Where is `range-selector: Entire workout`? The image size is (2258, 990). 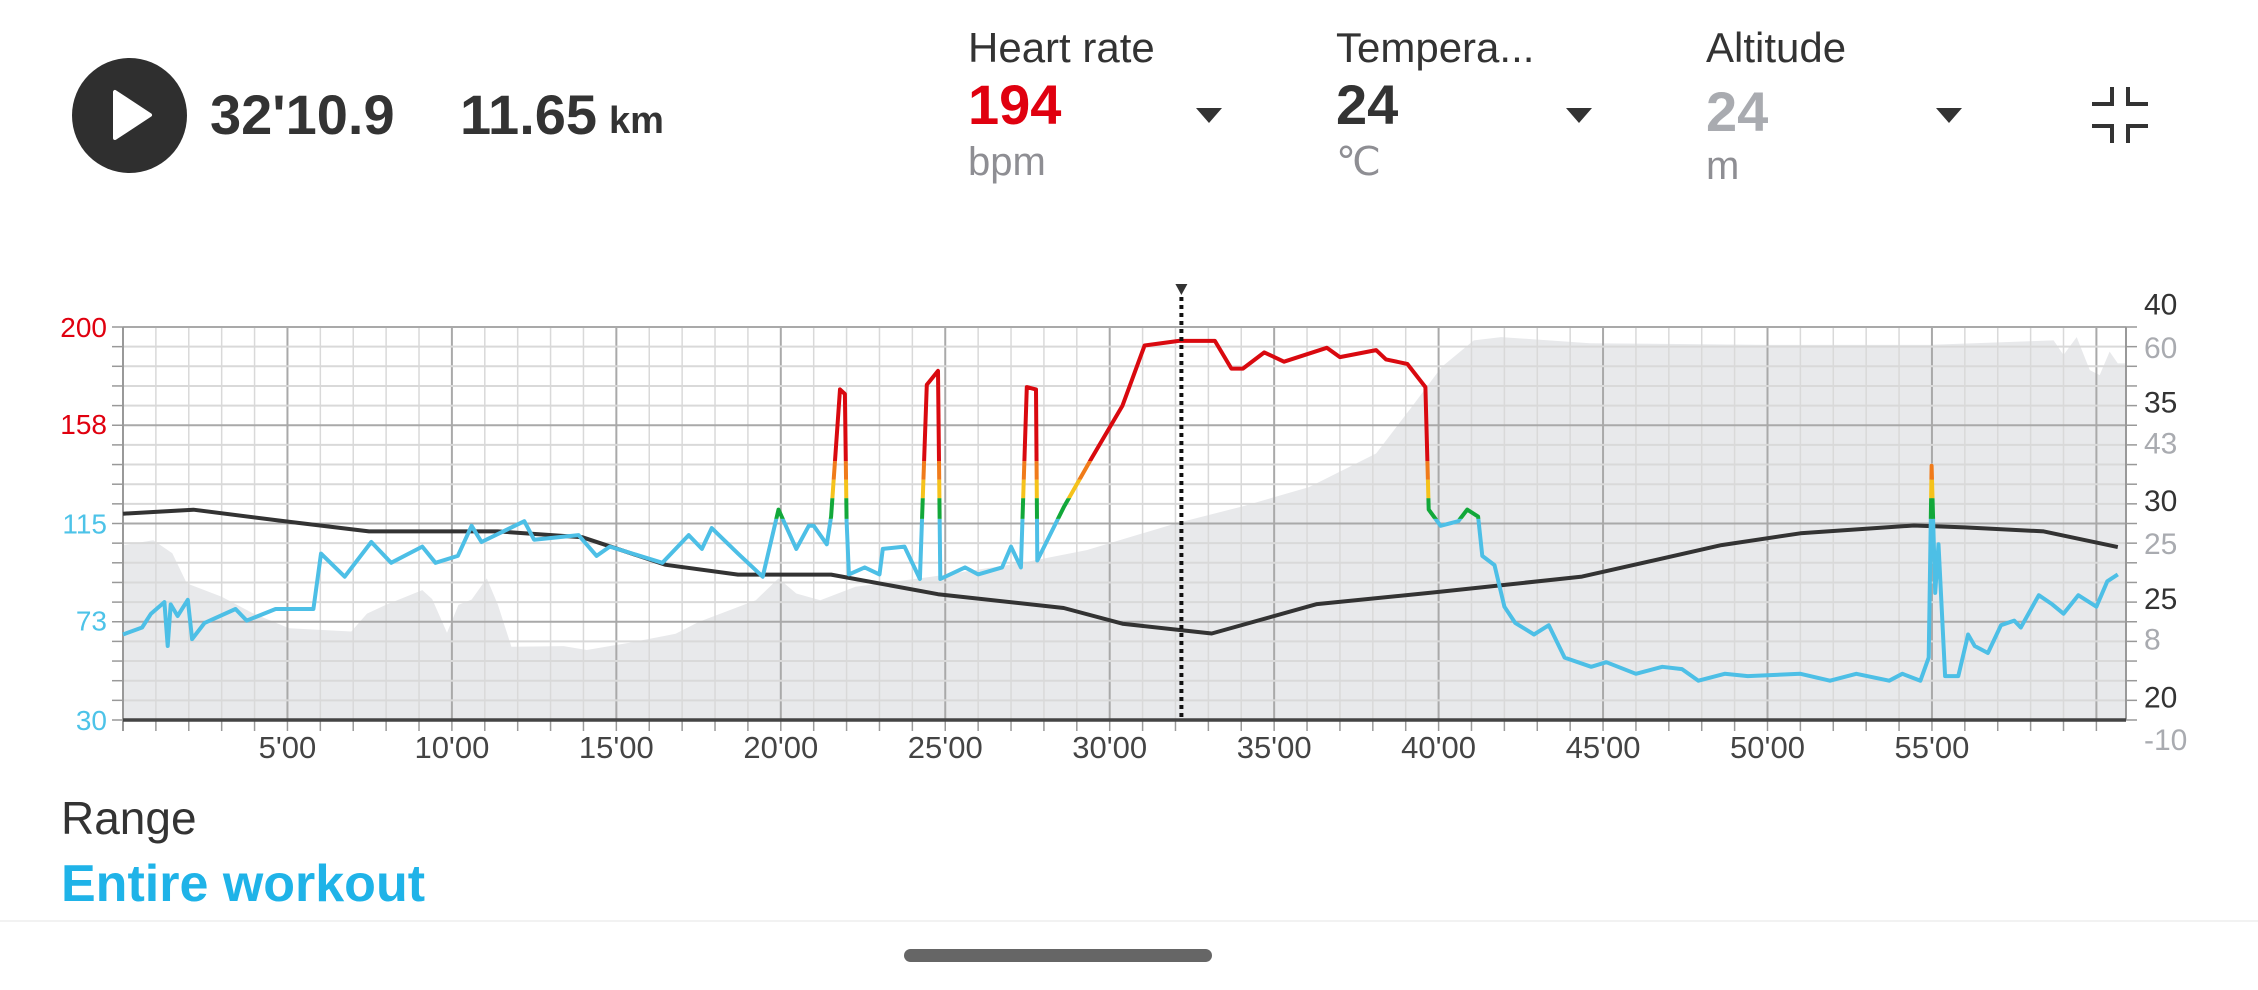 range-selector: Entire workout is located at coordinates (243, 884).